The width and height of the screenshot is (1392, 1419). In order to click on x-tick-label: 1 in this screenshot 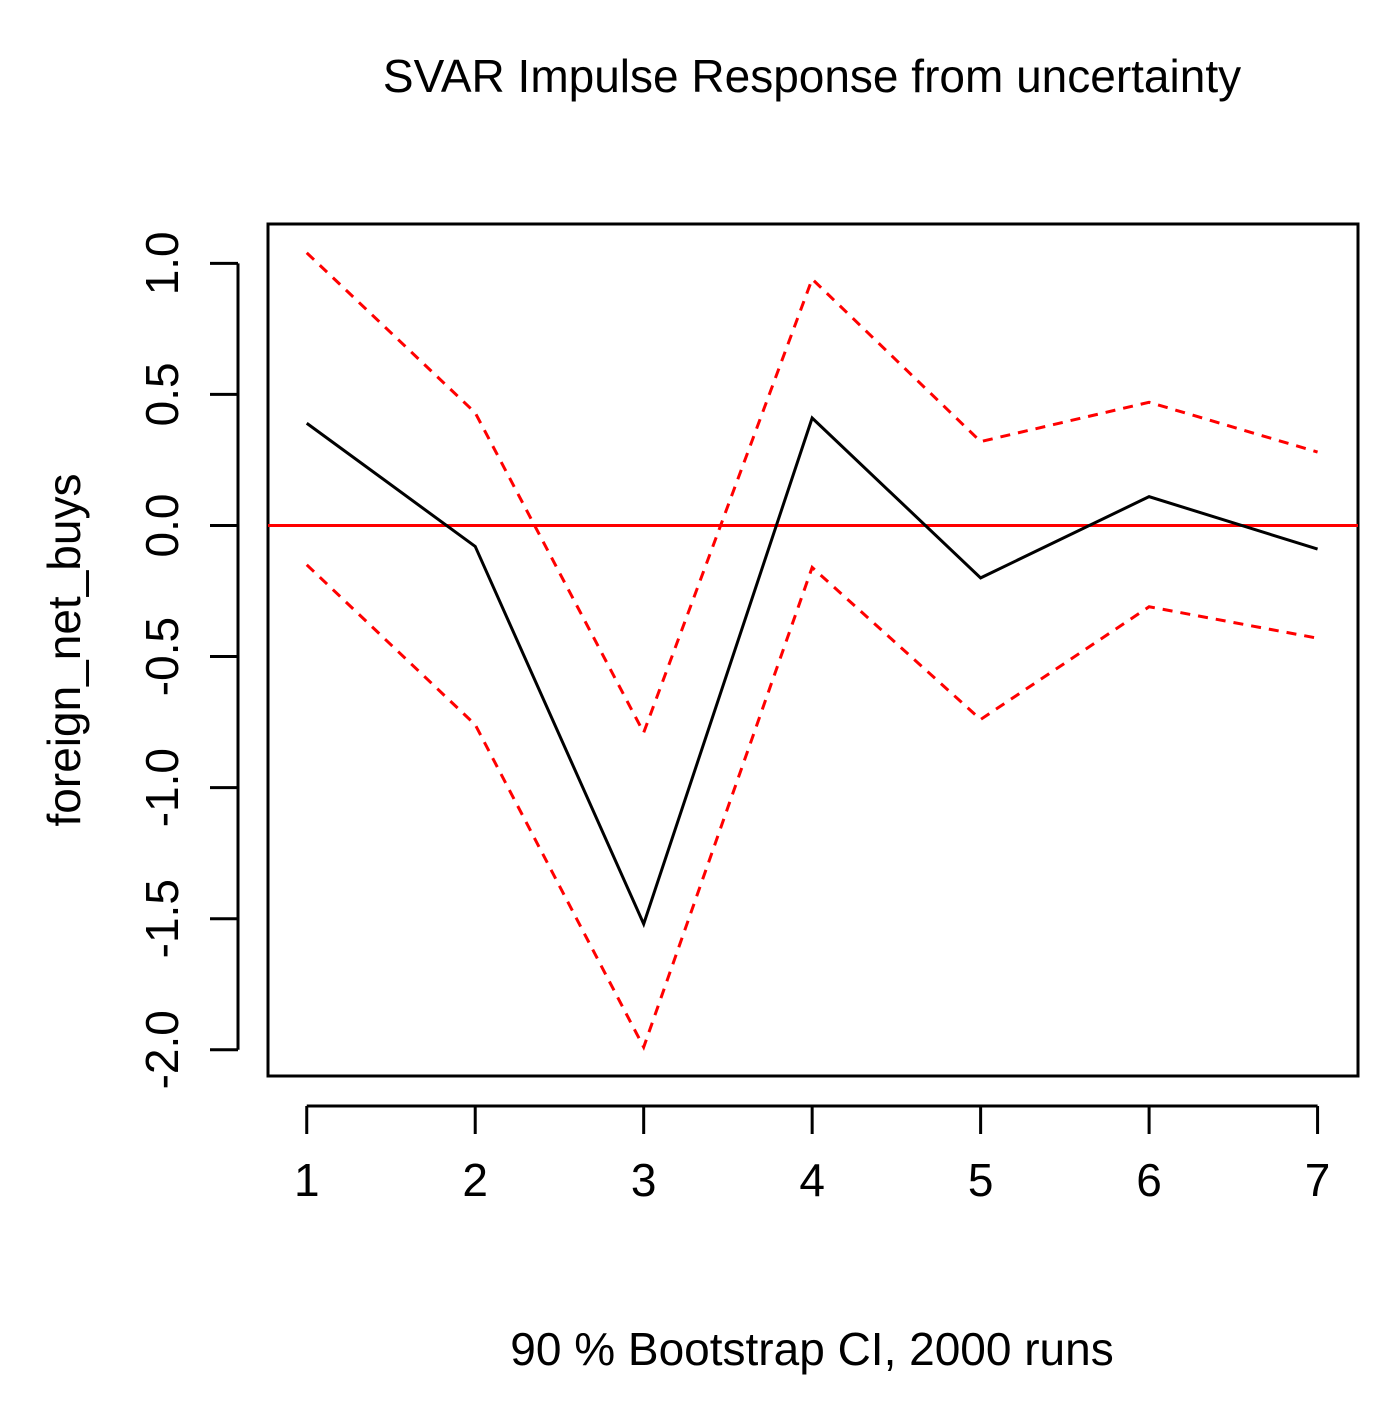, I will do `click(307, 1180)`.